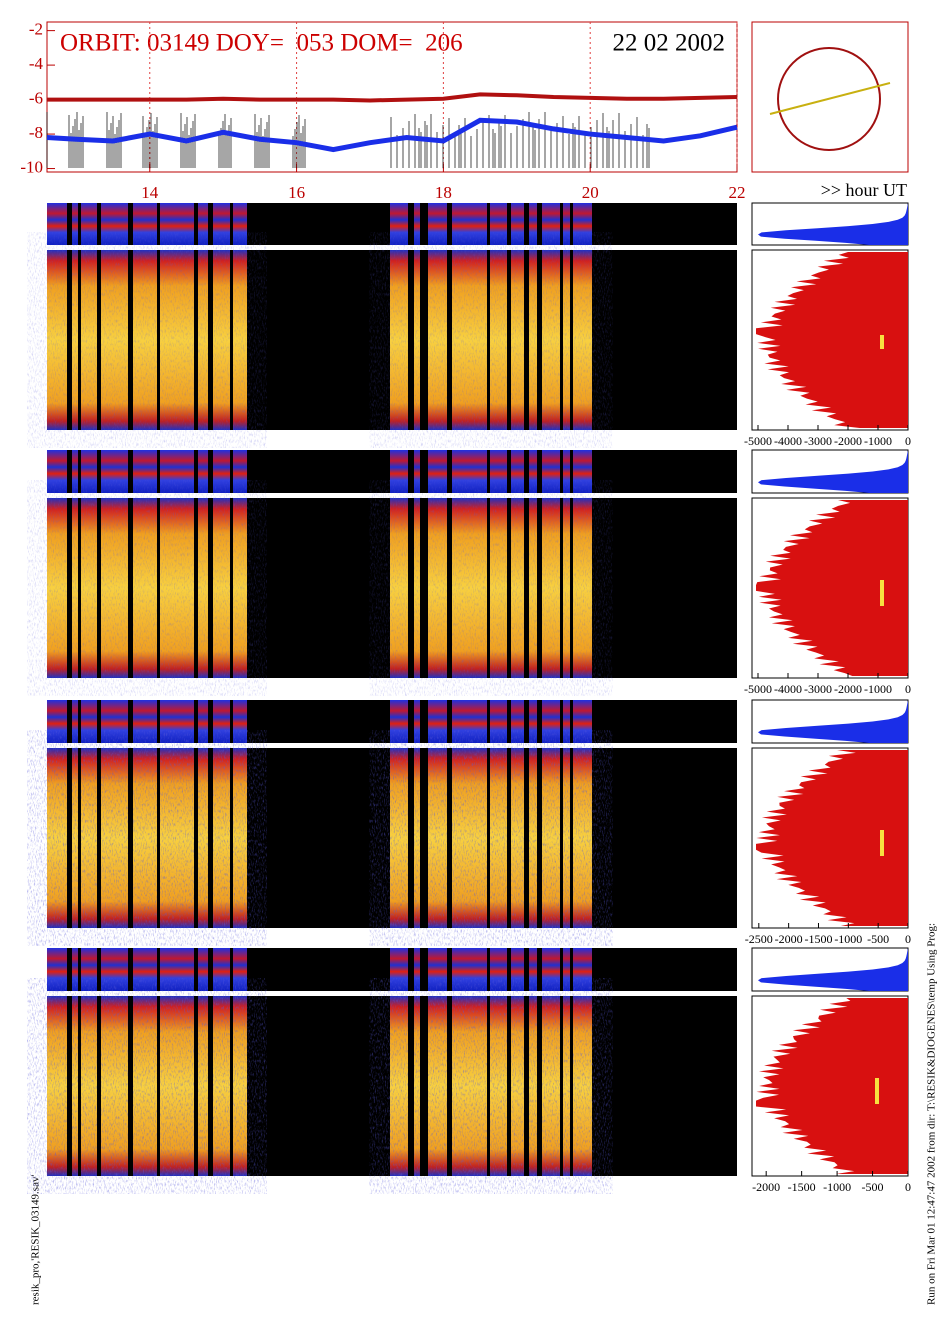 The image size is (951, 1321). Describe the element at coordinates (36, 132) in the screenshot. I see `y-tick-label: -8` at that location.